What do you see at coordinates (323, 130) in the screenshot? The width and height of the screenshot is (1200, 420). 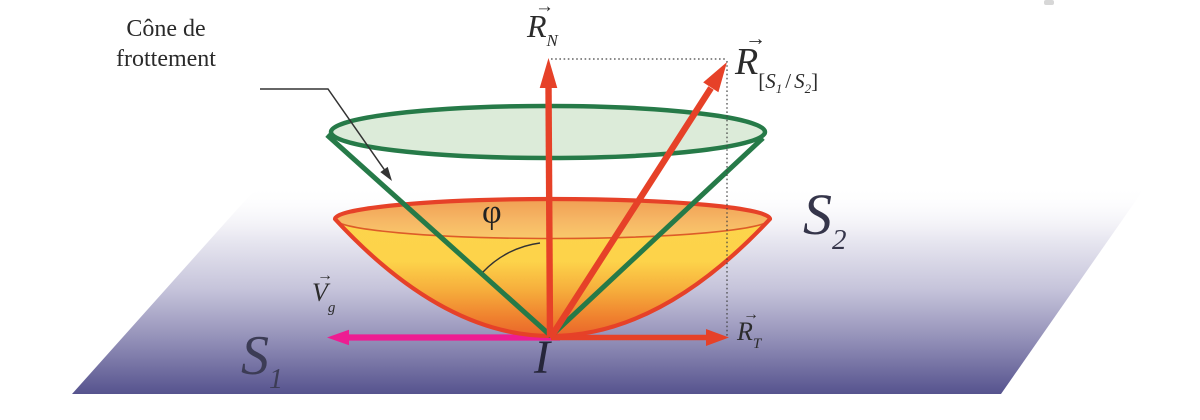 I see `caption-leader-line` at bounding box center [323, 130].